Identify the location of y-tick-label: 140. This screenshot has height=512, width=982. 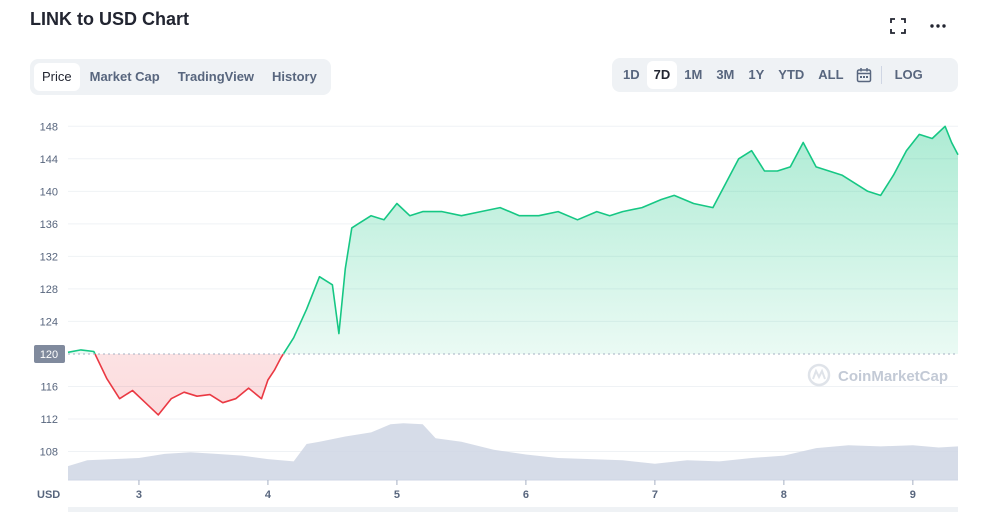
(49, 192).